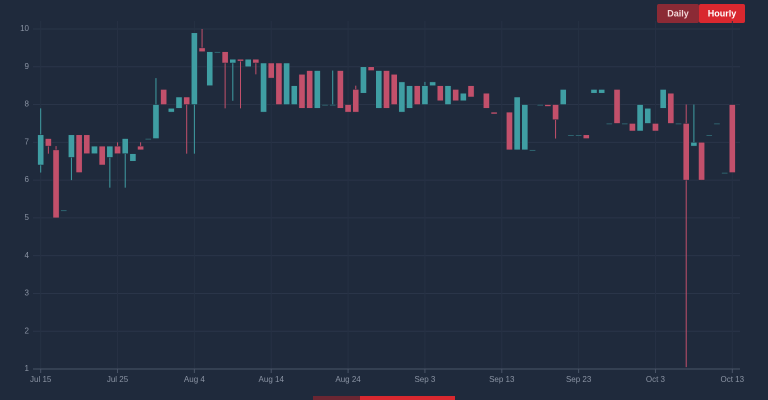 The width and height of the screenshot is (768, 400). What do you see at coordinates (24, 28) in the screenshot?
I see `y-tick-label: 10` at bounding box center [24, 28].